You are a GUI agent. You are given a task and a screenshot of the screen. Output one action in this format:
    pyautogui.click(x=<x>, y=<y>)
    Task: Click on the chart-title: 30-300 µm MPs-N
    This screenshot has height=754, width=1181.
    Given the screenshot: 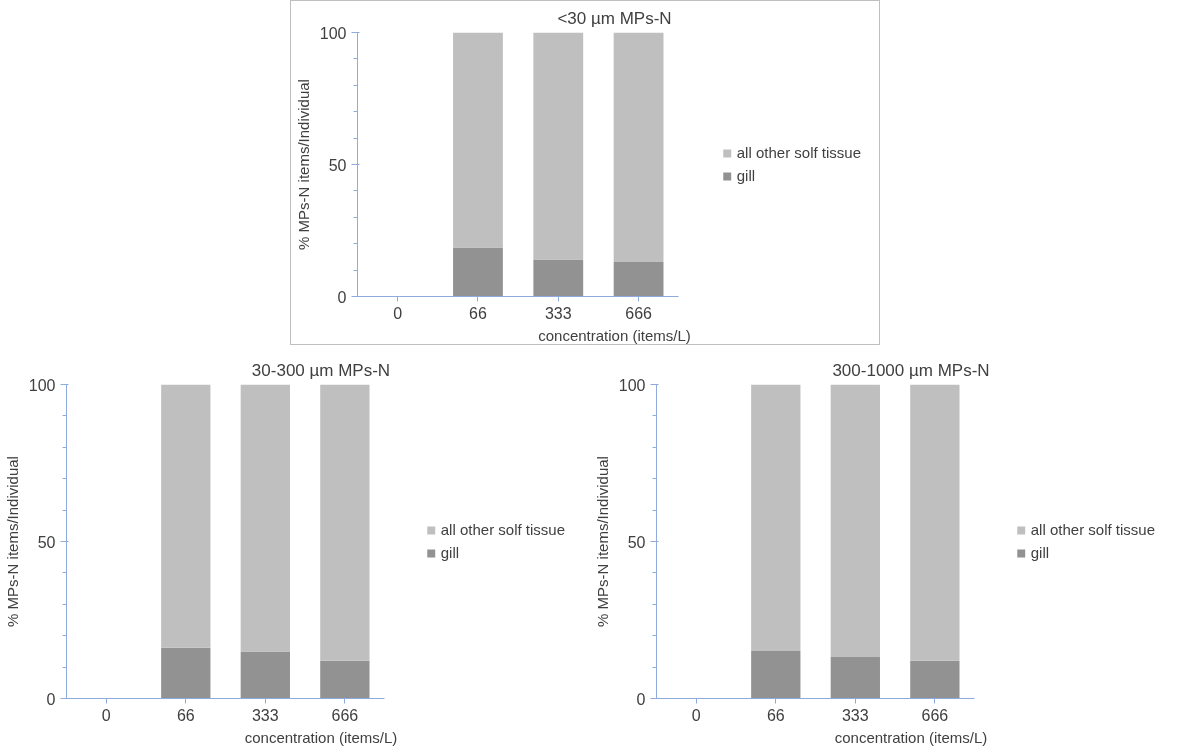 What is the action you would take?
    pyautogui.click(x=321, y=370)
    